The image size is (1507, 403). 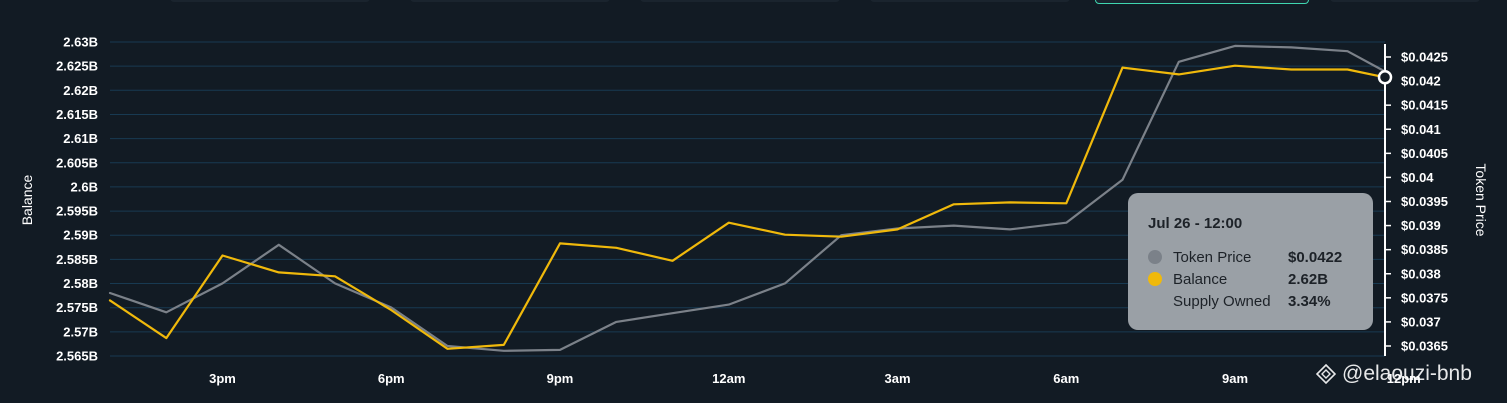 What do you see at coordinates (1315, 257) in the screenshot?
I see `tooltip-value: $0.0422` at bounding box center [1315, 257].